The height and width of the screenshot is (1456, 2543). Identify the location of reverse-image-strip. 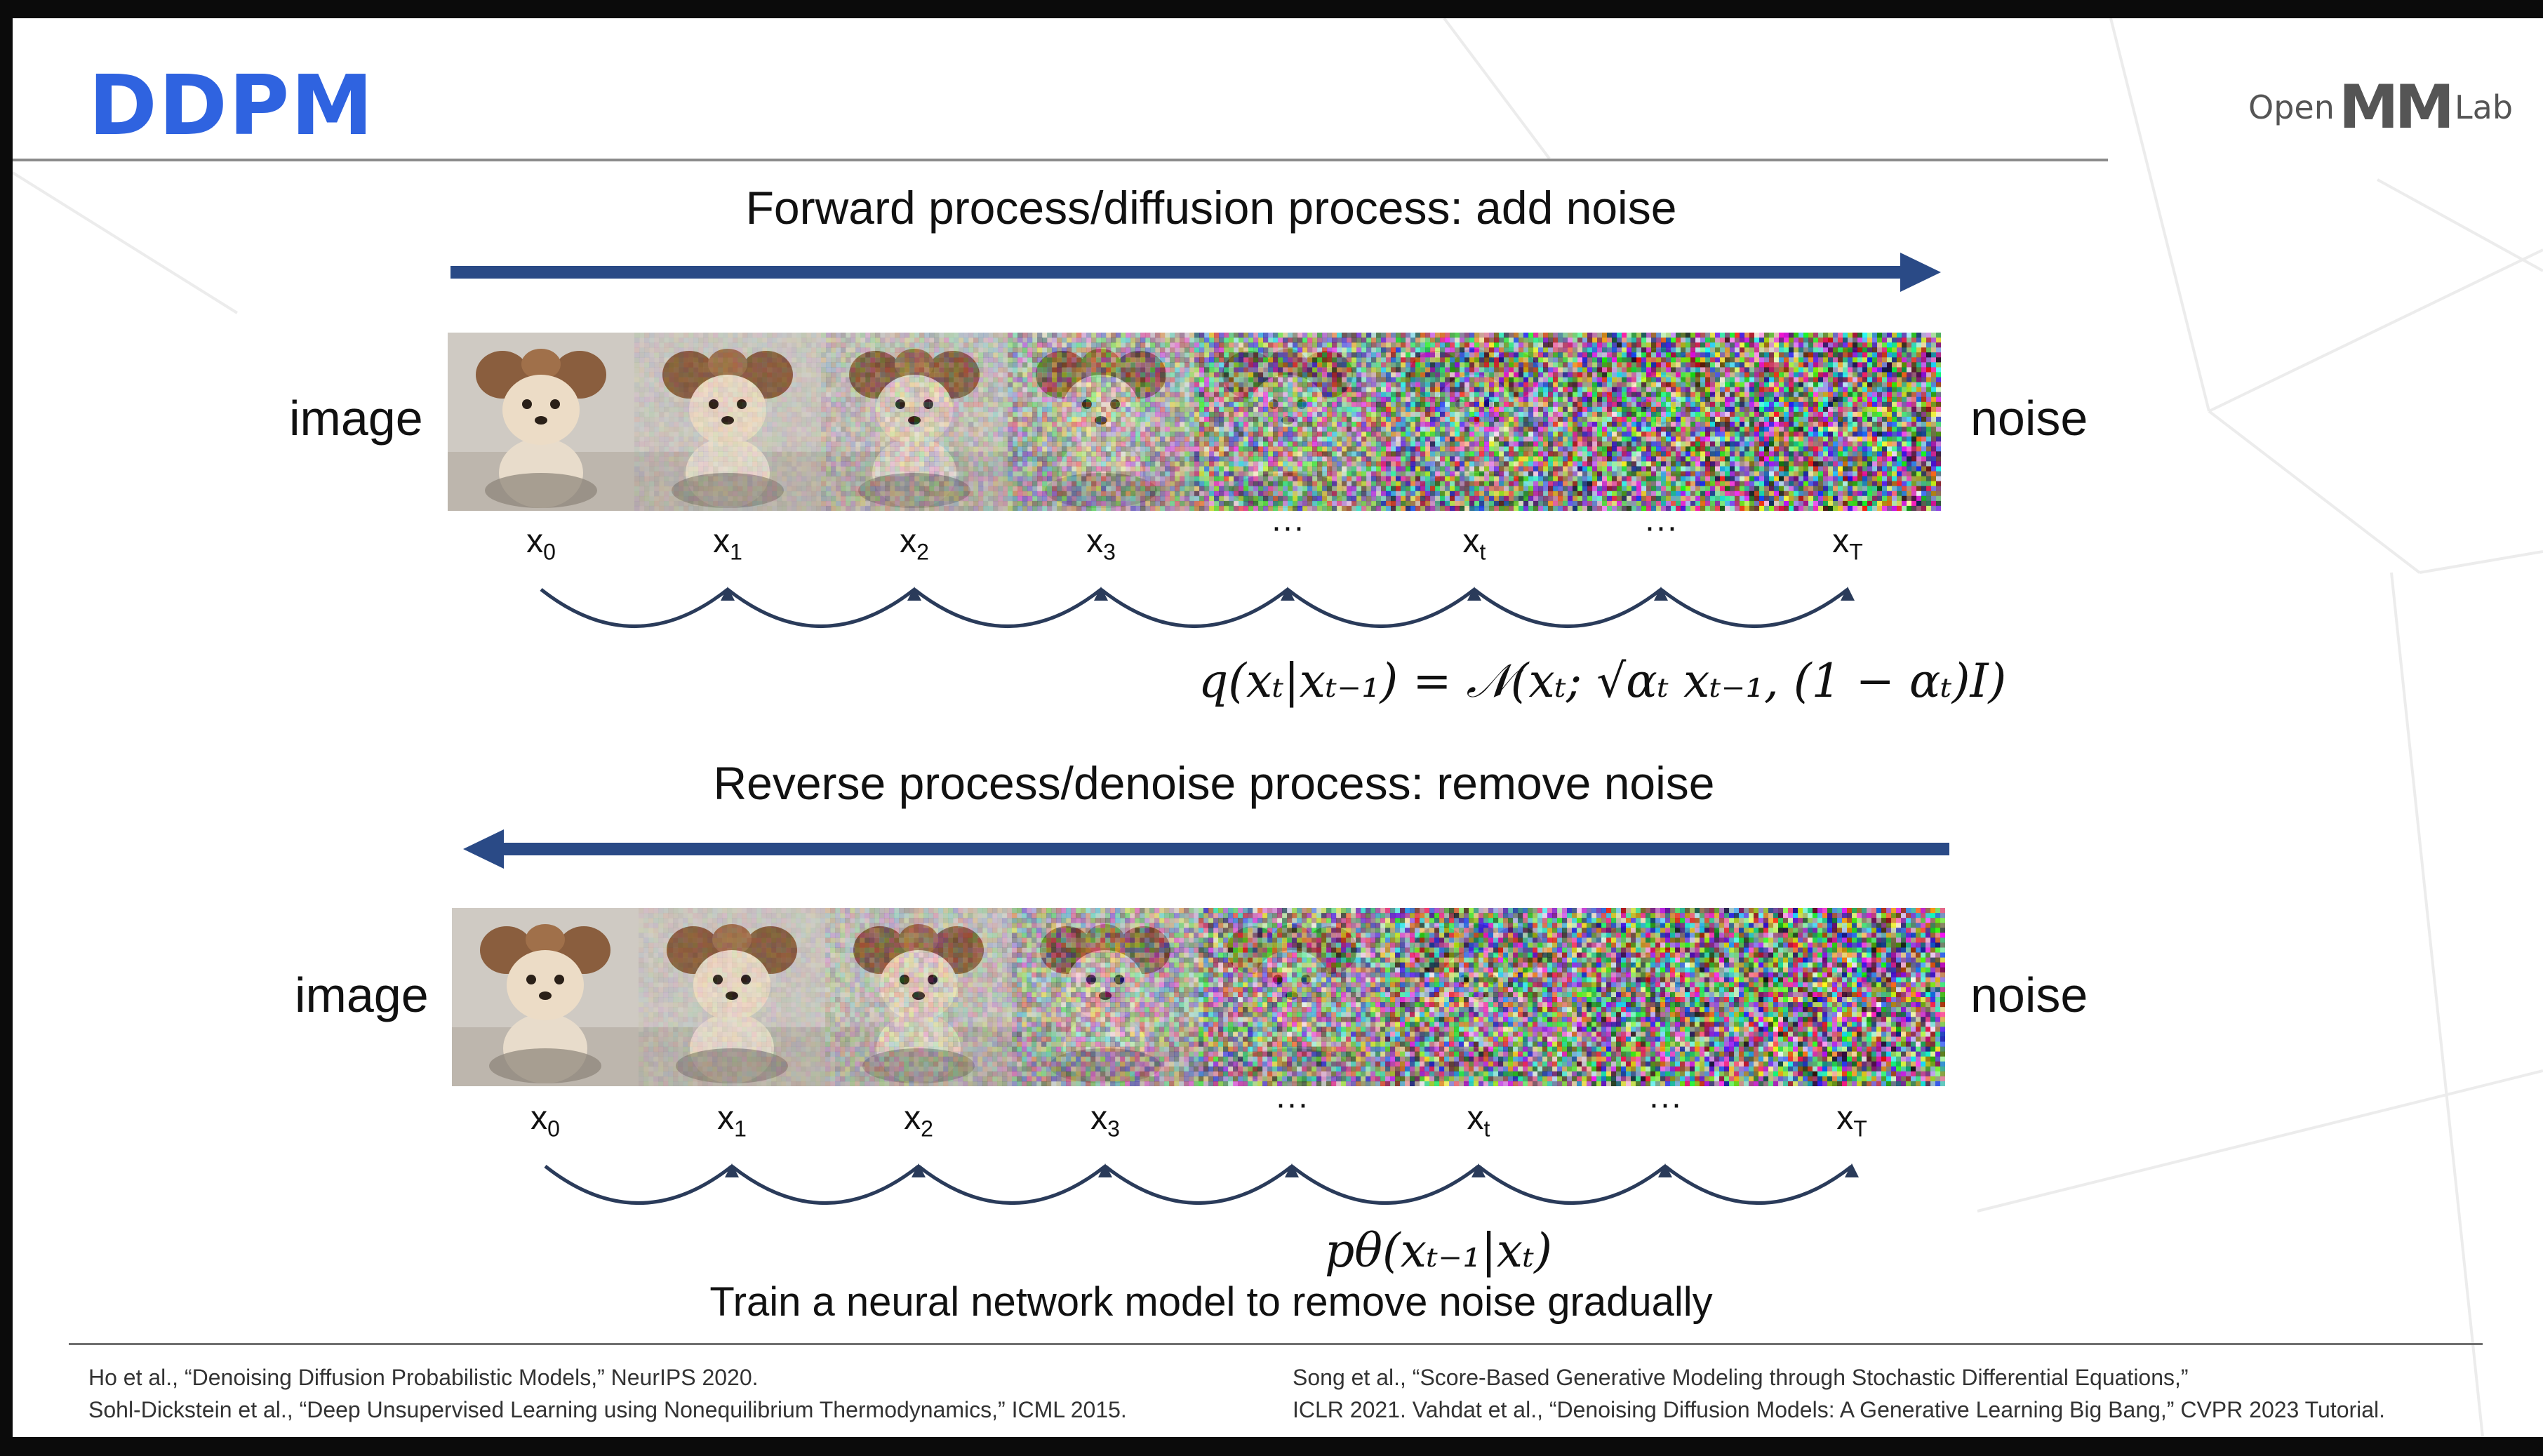
(1198, 997).